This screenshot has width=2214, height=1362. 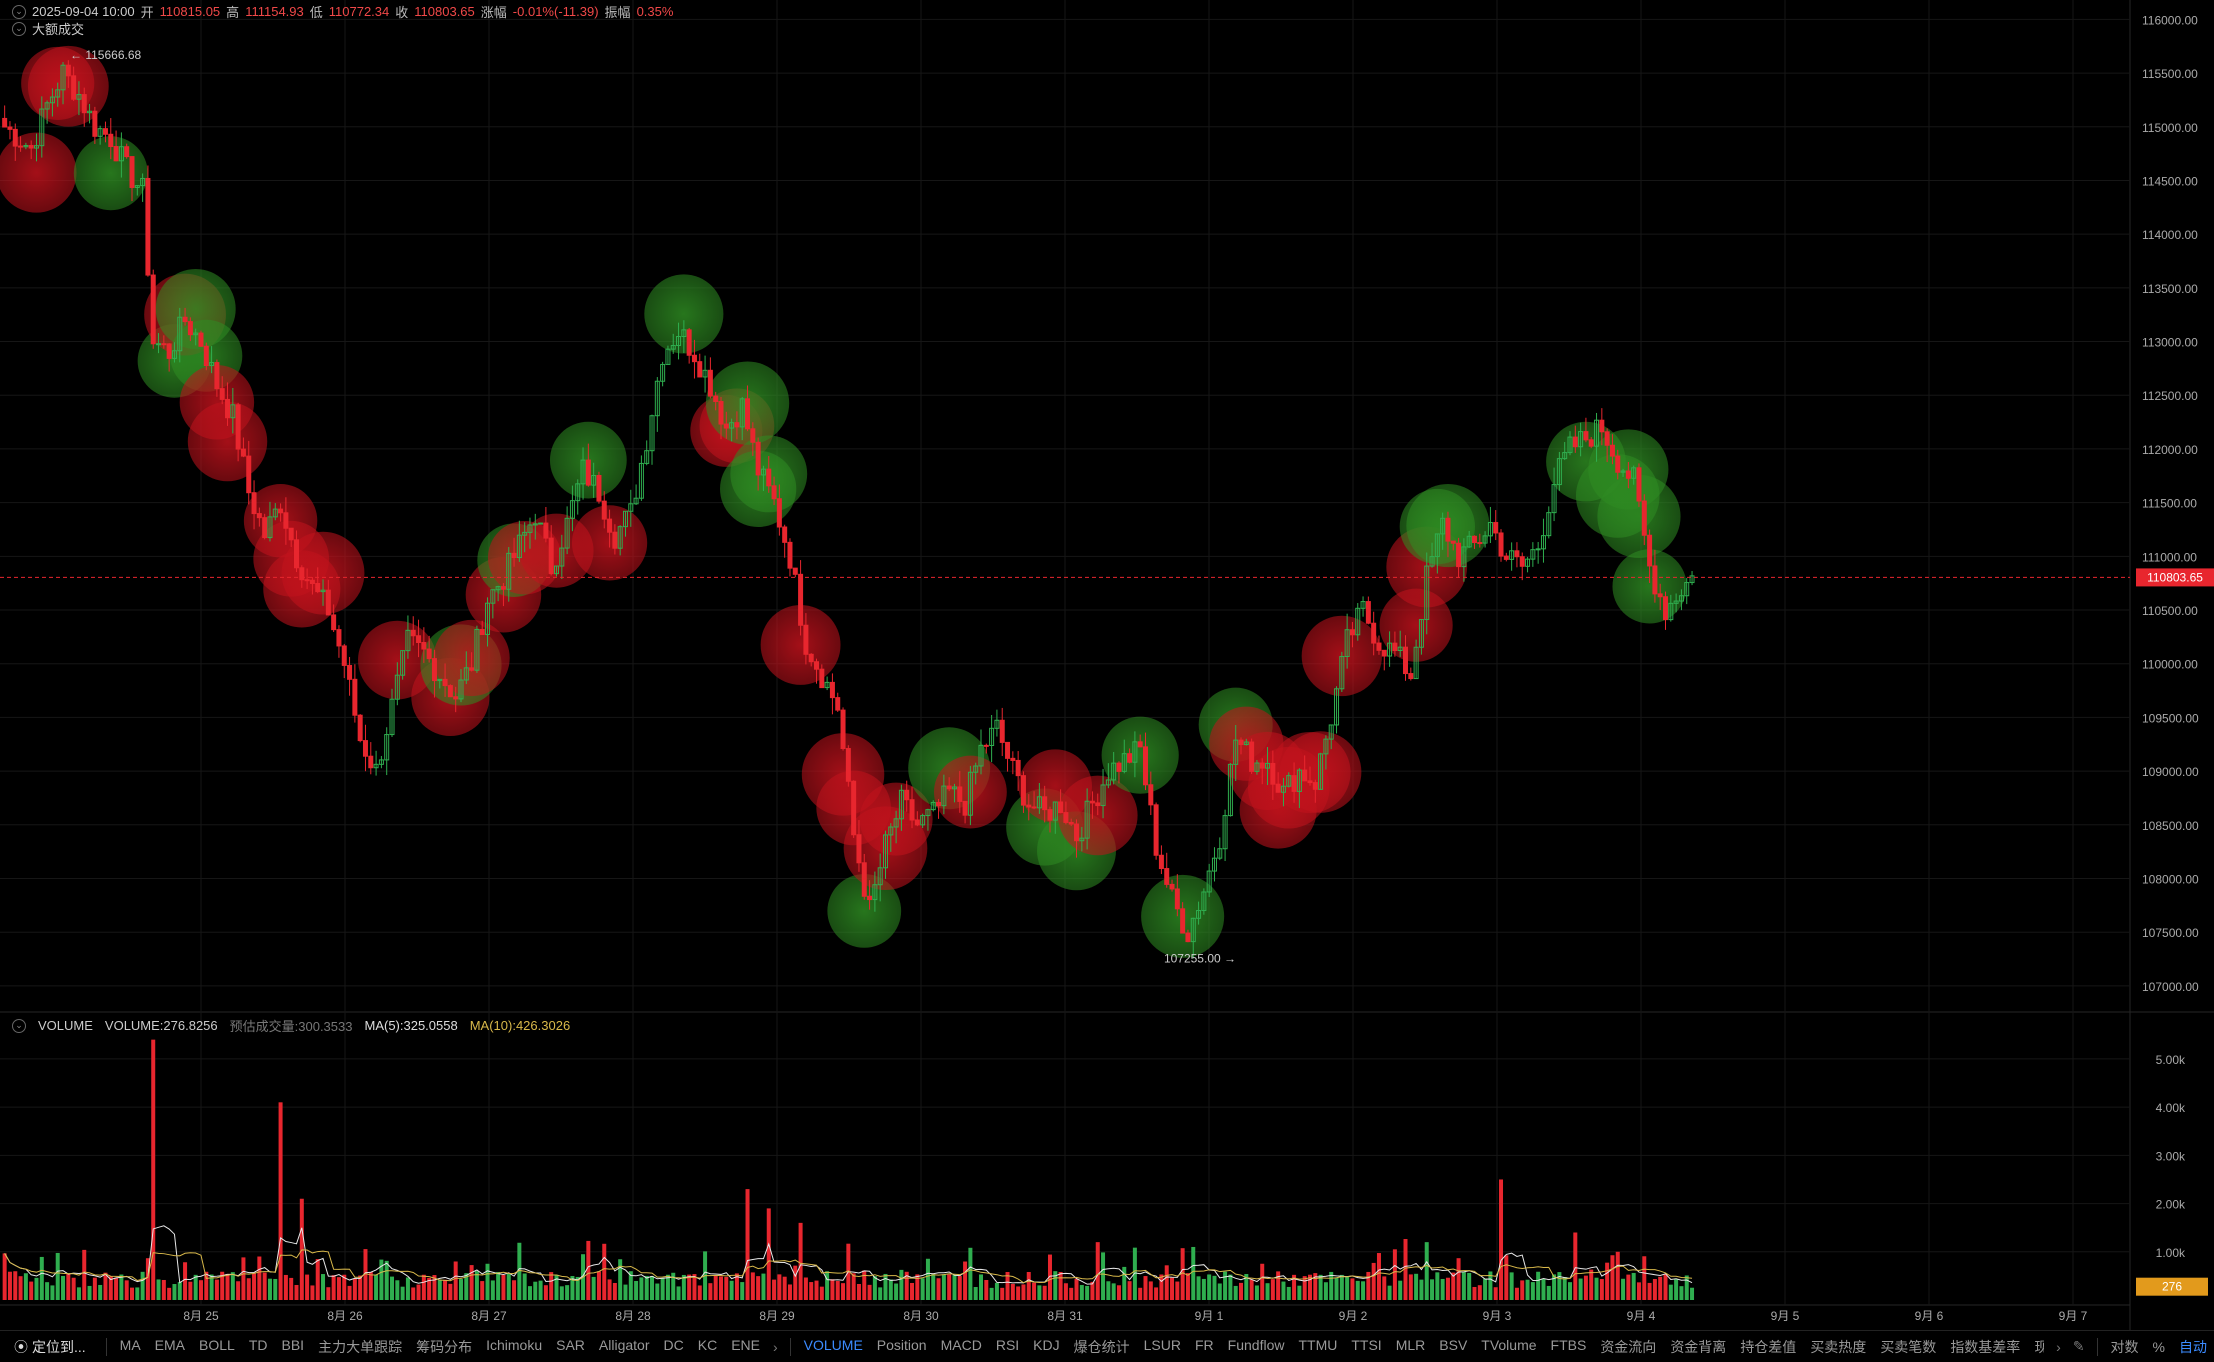 I want to click on sub-indicator-tab: KDJ, so click(x=1046, y=1344).